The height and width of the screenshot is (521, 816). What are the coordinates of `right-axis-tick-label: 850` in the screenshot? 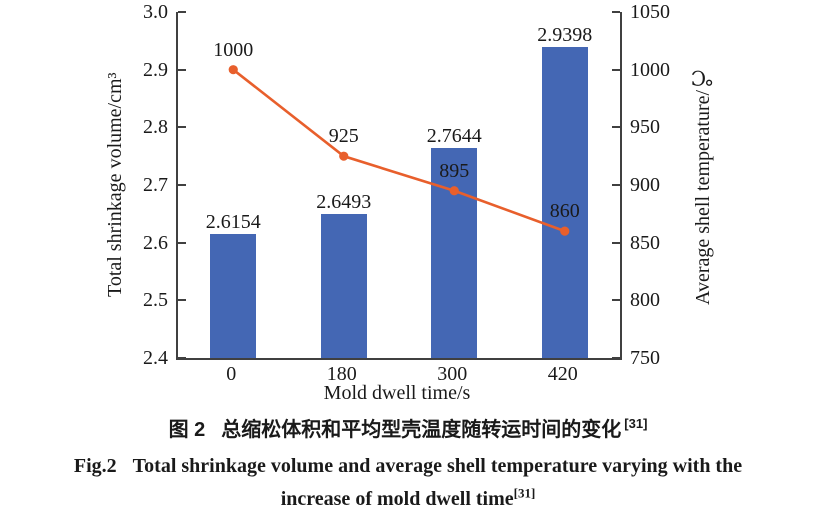 It's located at (645, 242).